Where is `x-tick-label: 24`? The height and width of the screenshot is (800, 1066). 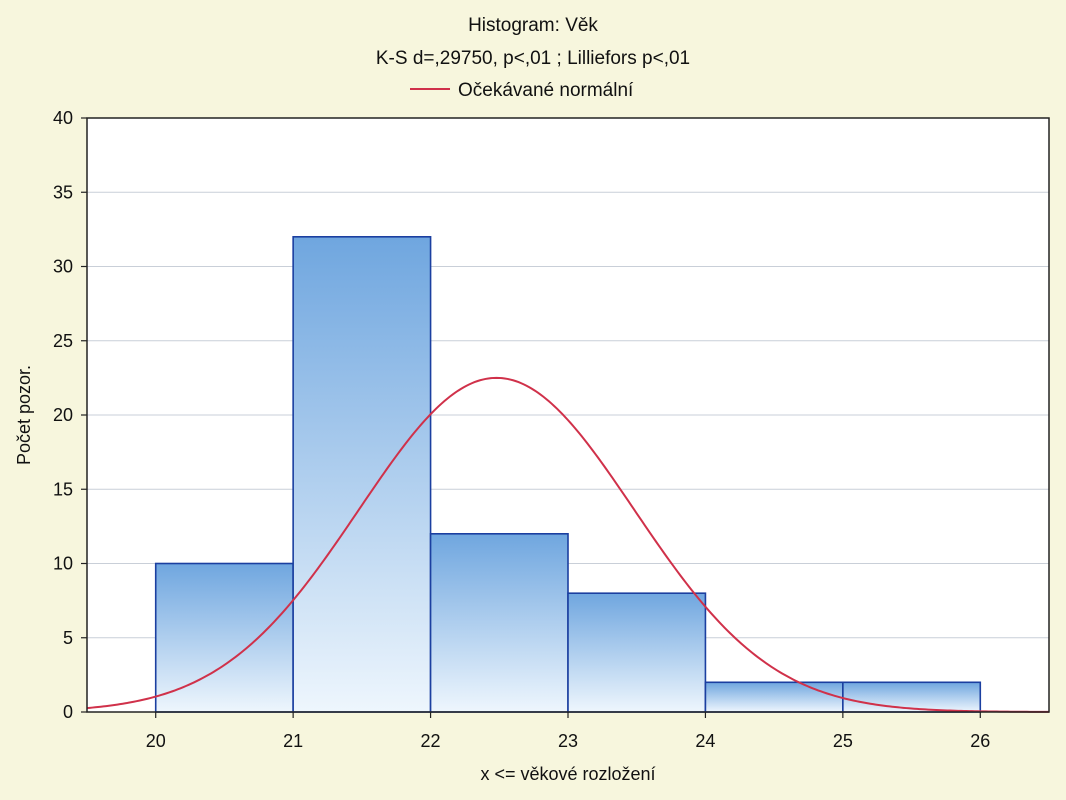
x-tick-label: 24 is located at coordinates (705, 741).